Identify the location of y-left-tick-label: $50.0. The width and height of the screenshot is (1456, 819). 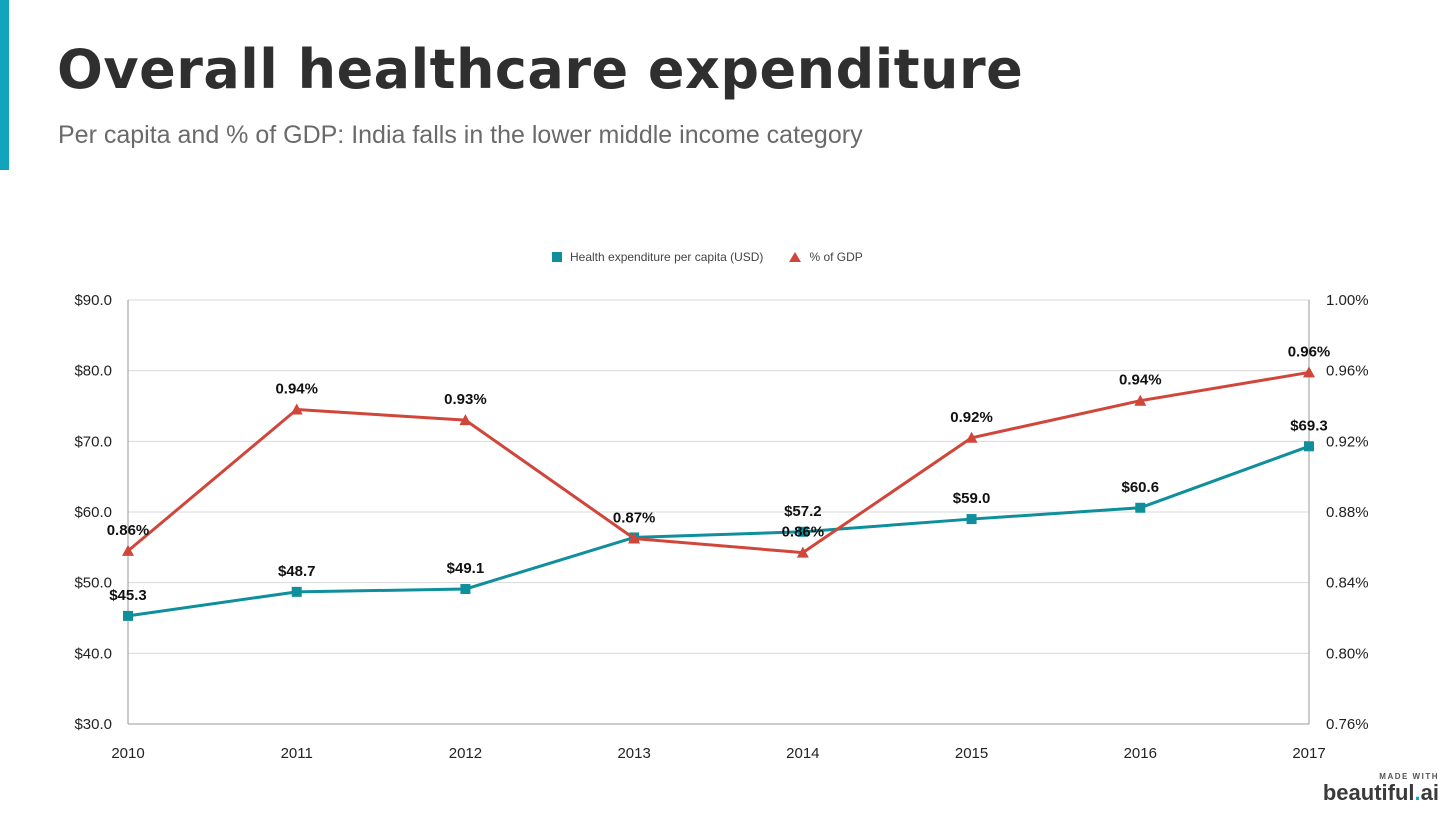
(93, 583).